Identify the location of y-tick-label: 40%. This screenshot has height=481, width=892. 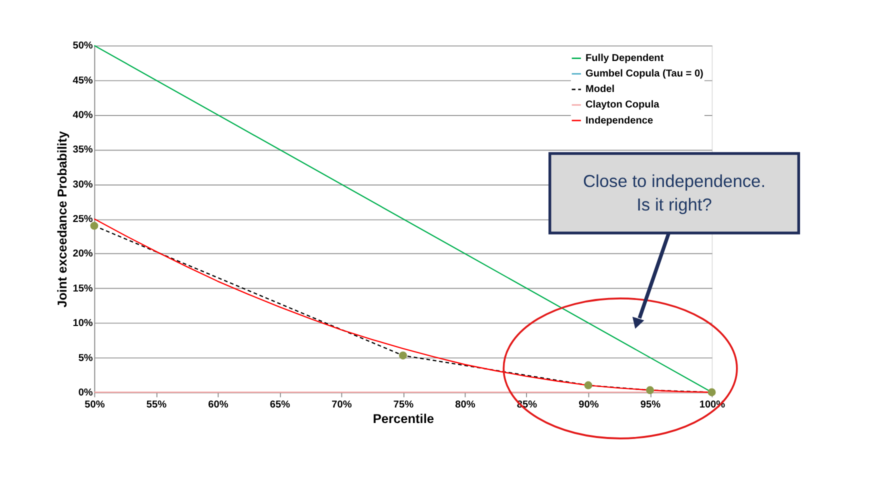
(82, 116).